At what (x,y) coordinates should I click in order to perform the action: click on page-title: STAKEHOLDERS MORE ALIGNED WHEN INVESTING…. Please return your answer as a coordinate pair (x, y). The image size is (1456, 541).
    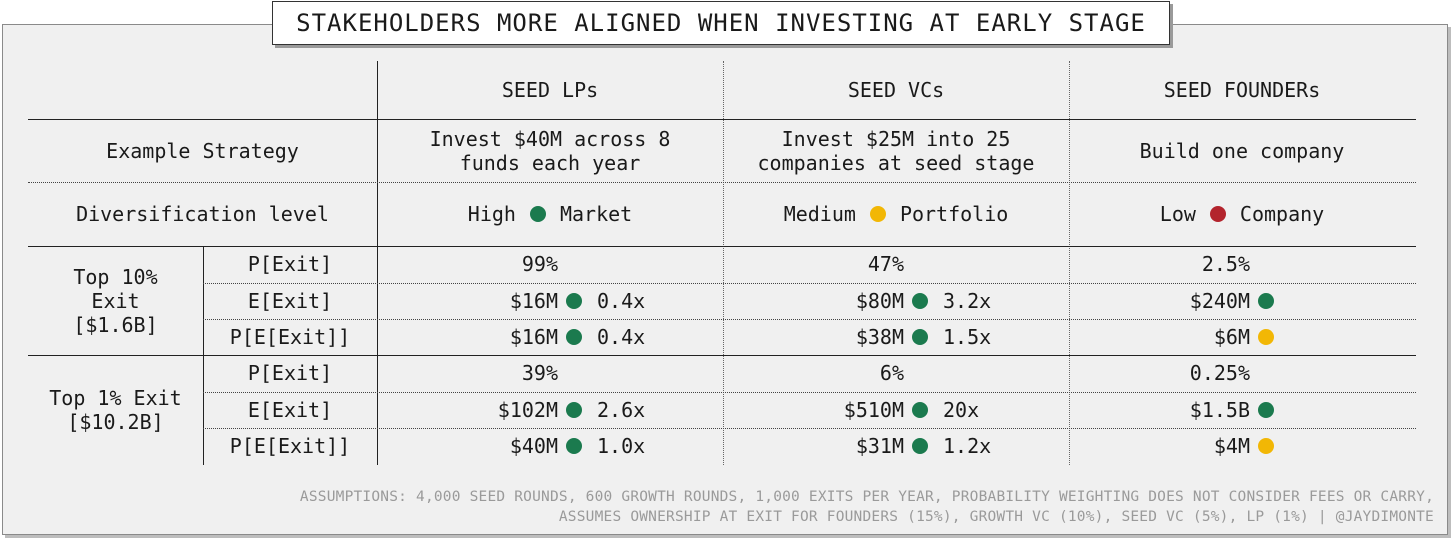
    Looking at the image, I should click on (721, 23).